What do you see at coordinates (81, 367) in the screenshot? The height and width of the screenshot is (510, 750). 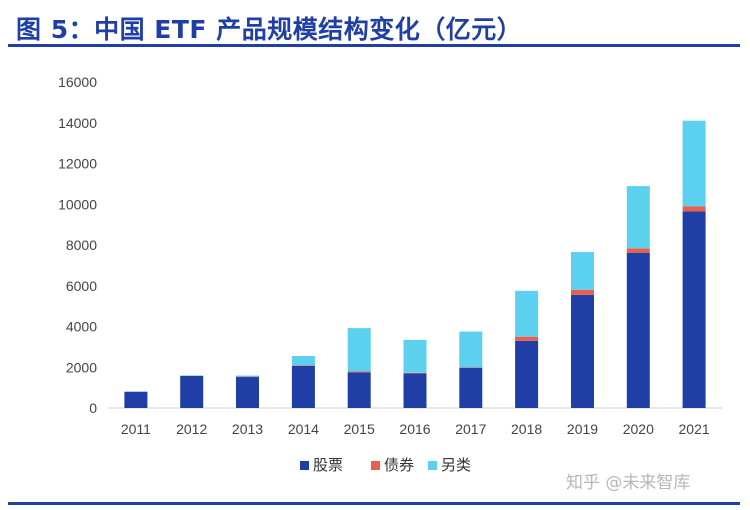 I see `y-tick-label: 2000` at bounding box center [81, 367].